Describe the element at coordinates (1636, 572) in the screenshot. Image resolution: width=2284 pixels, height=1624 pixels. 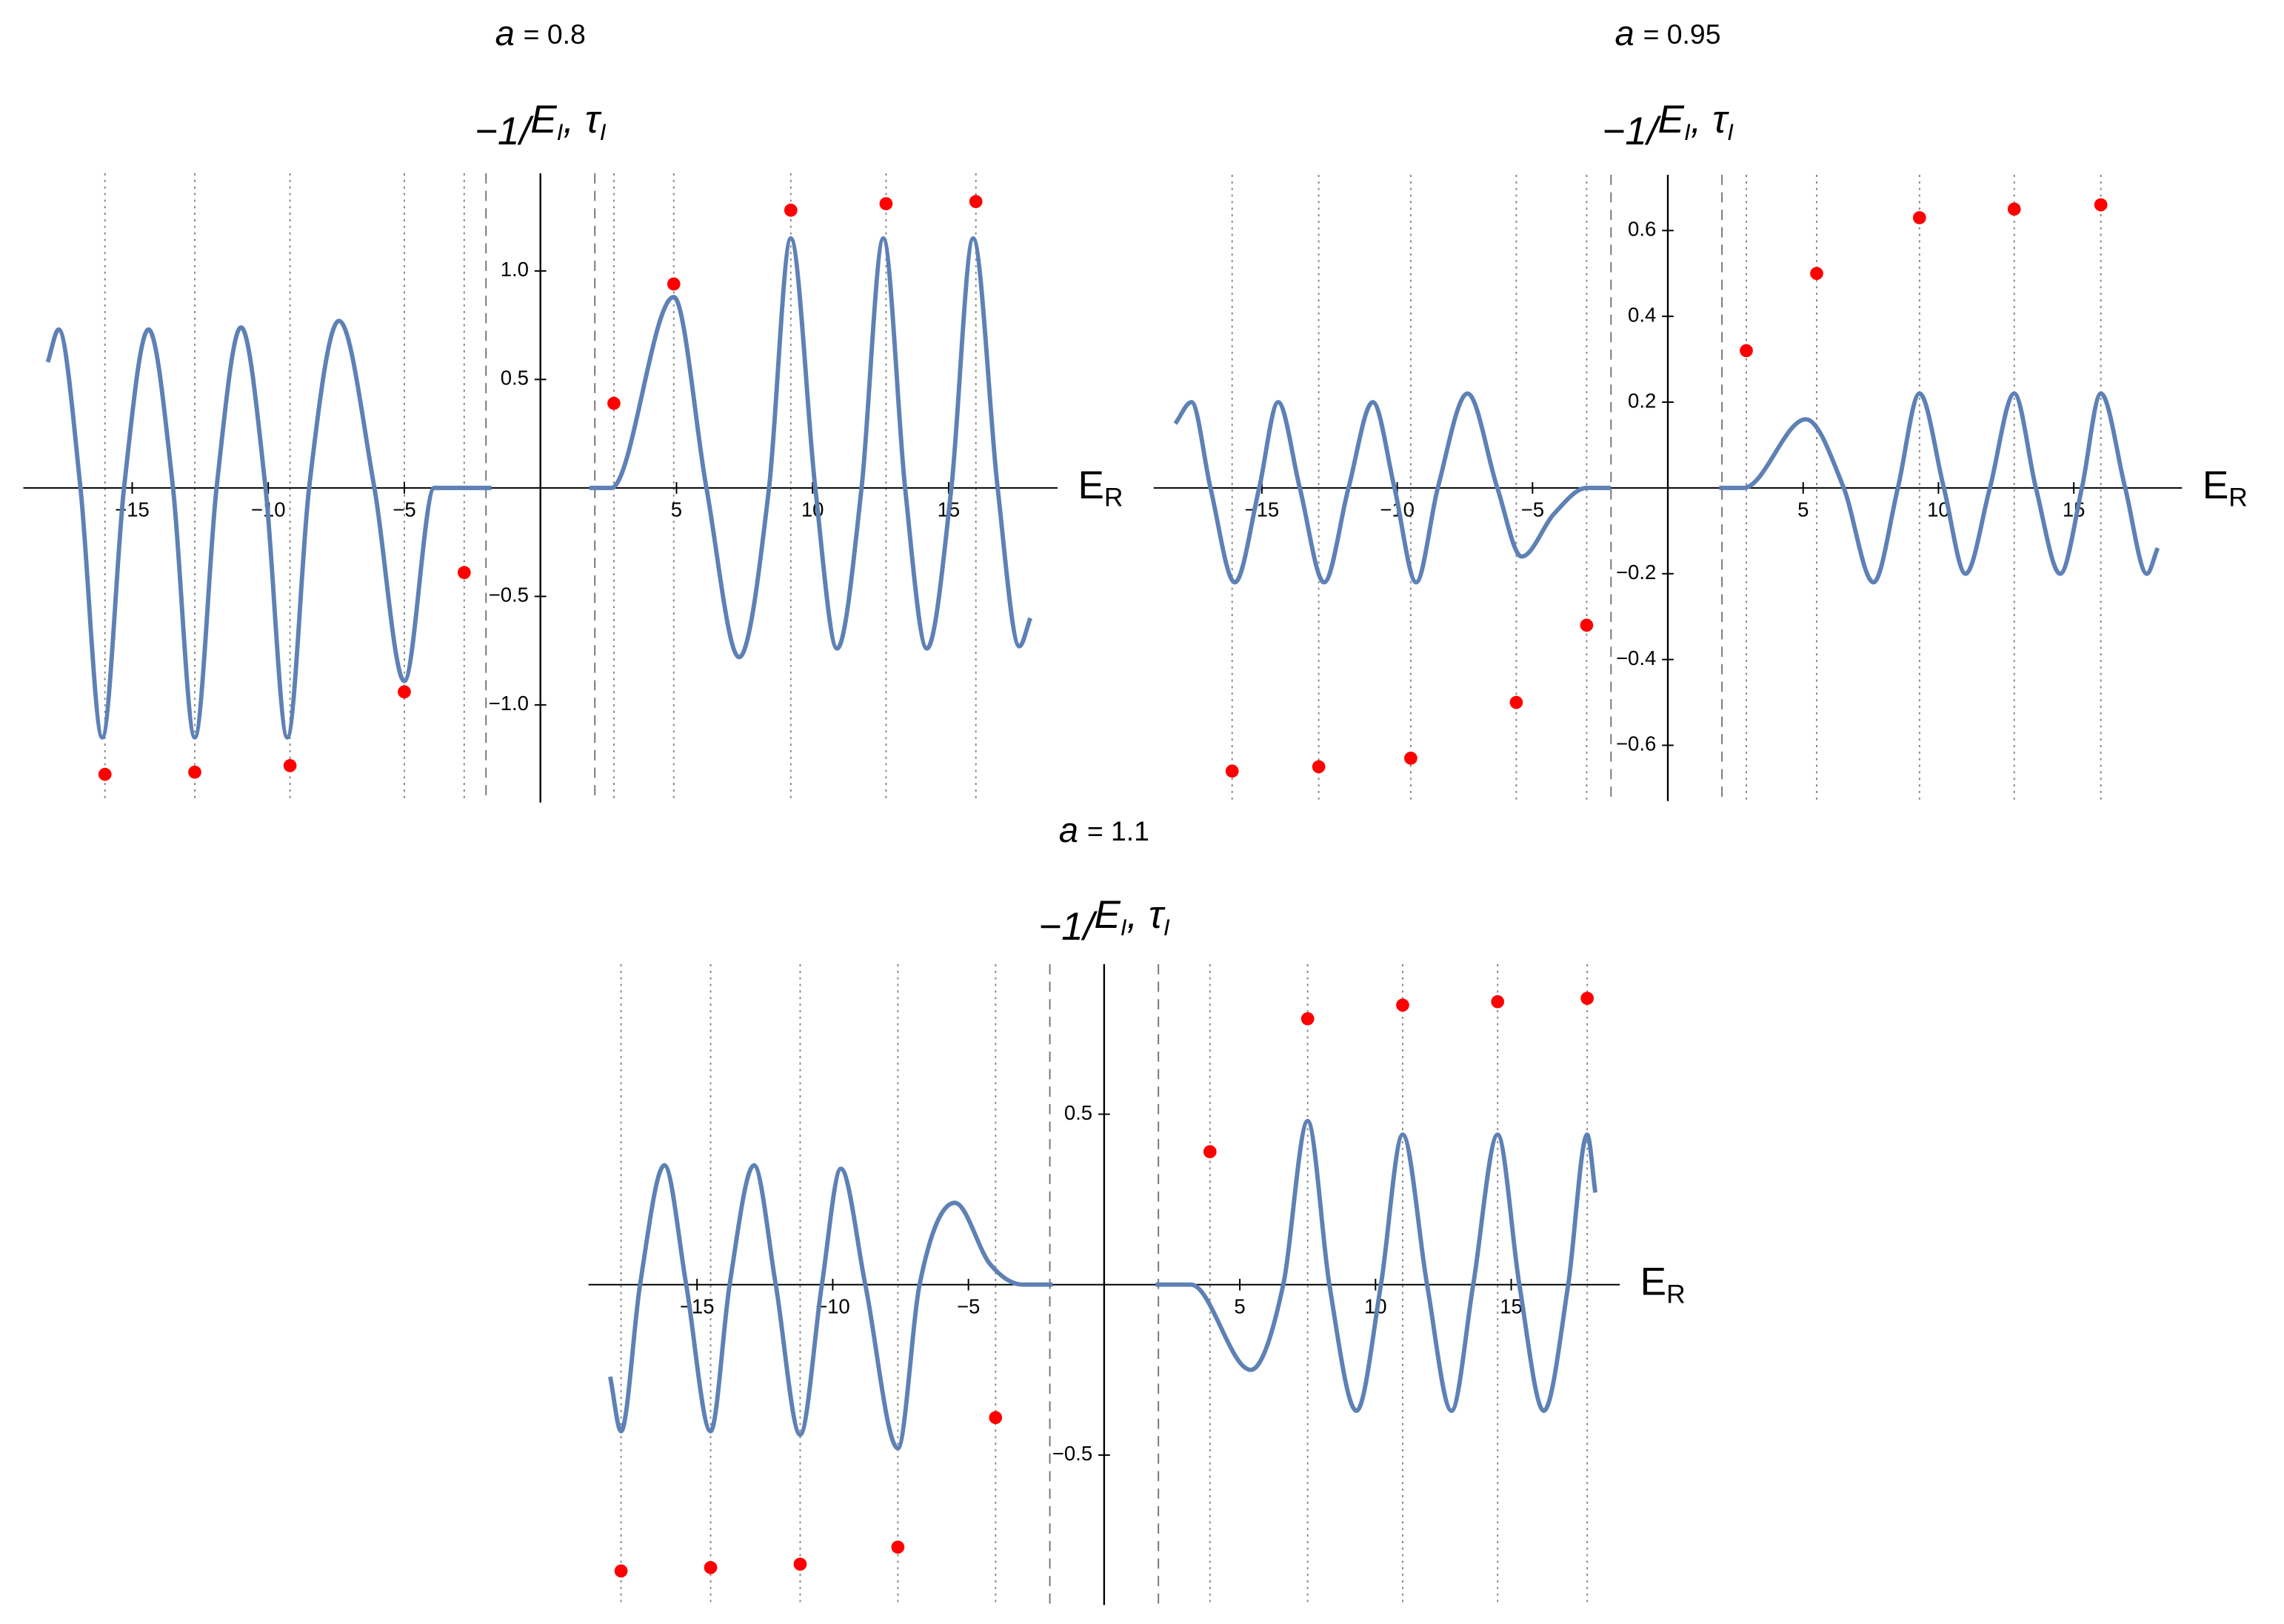
I see `y-tick-label: −0.2` at that location.